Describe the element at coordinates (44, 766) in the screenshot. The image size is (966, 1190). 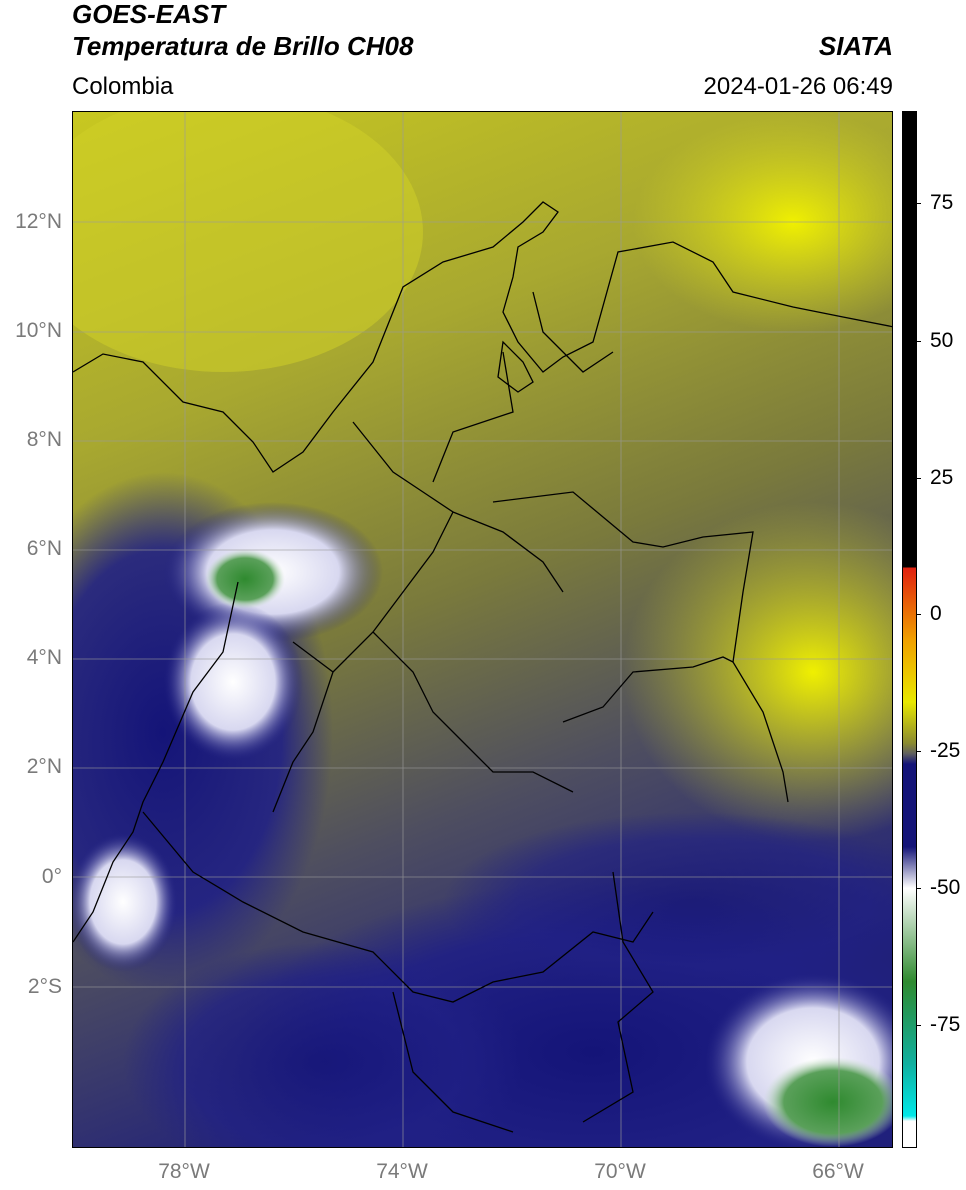
I see `lat-label-2n: 2°N` at that location.